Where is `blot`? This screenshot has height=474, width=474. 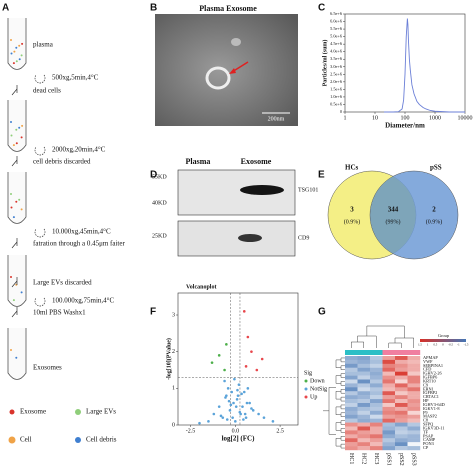 blot is located at coordinates (236, 238).